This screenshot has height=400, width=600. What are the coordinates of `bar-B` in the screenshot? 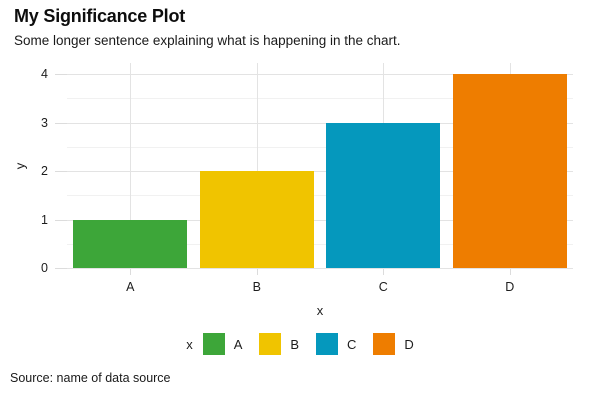 It's located at (257, 219).